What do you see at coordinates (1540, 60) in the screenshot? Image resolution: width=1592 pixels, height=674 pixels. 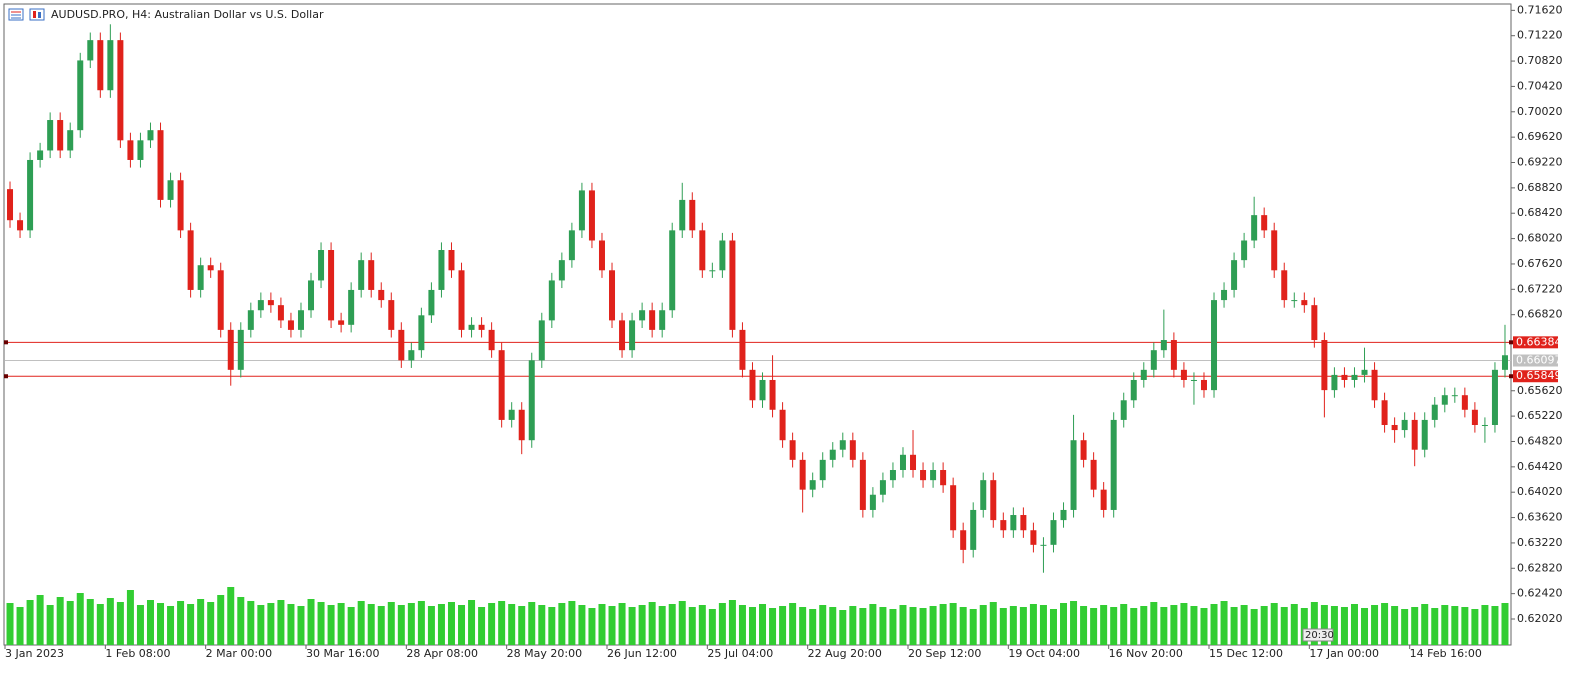 I see `y-tick-label: 0.70820` at bounding box center [1540, 60].